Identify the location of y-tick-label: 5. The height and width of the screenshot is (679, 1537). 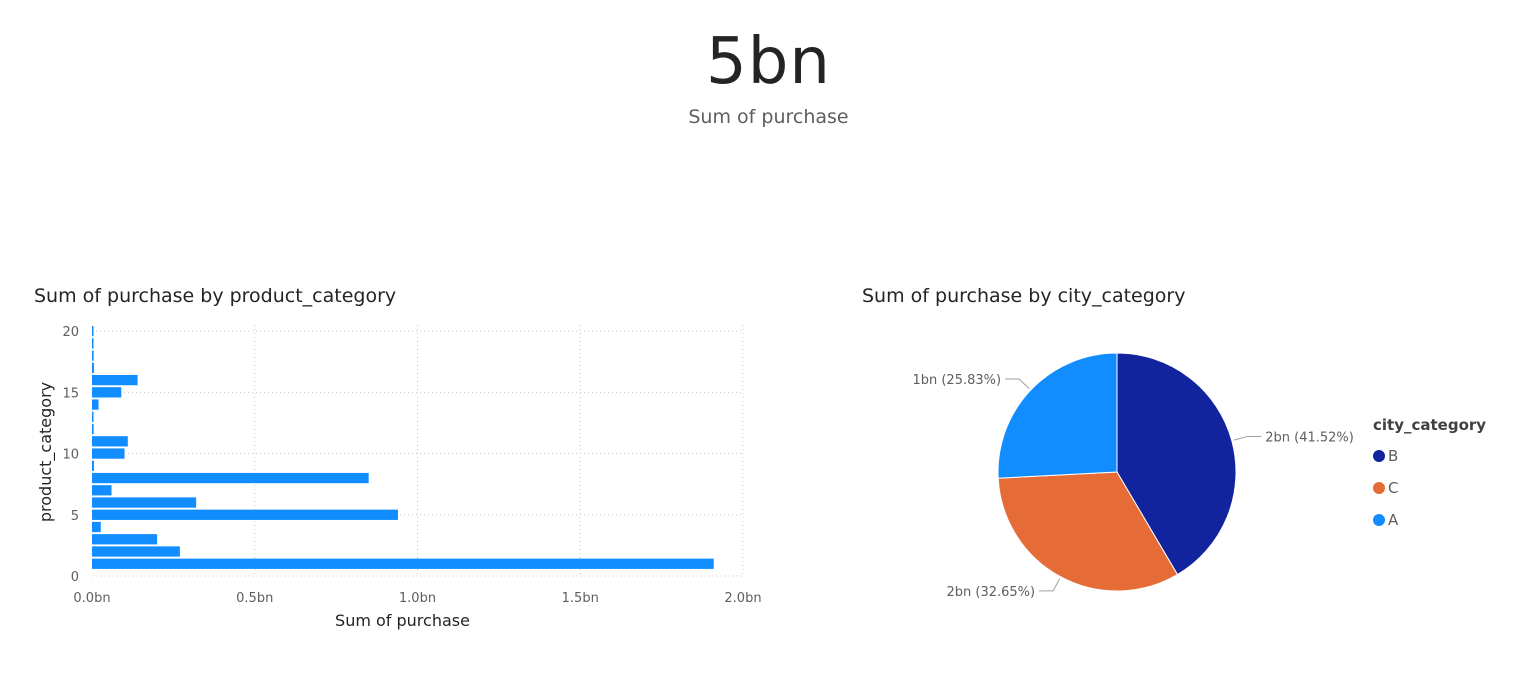
(75, 516).